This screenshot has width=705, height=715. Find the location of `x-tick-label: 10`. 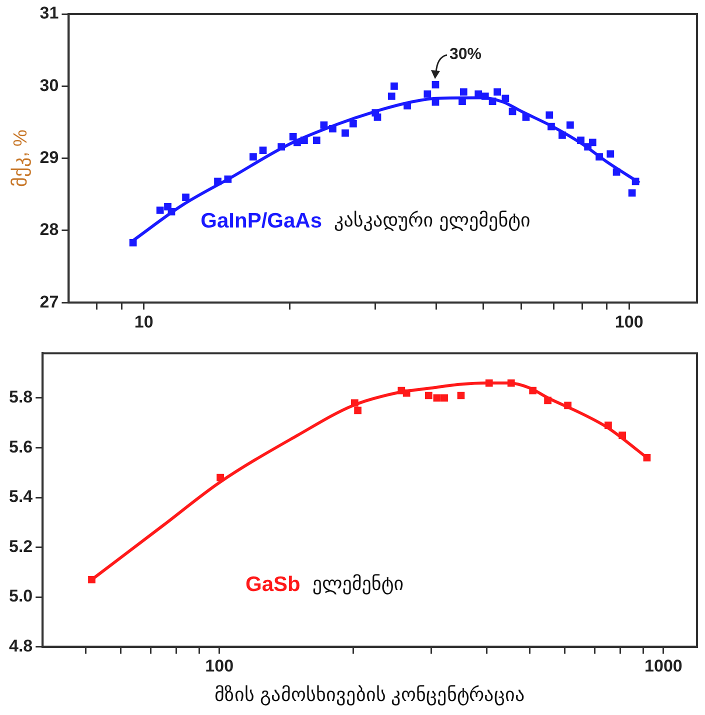

x-tick-label: 10 is located at coordinates (144, 322).